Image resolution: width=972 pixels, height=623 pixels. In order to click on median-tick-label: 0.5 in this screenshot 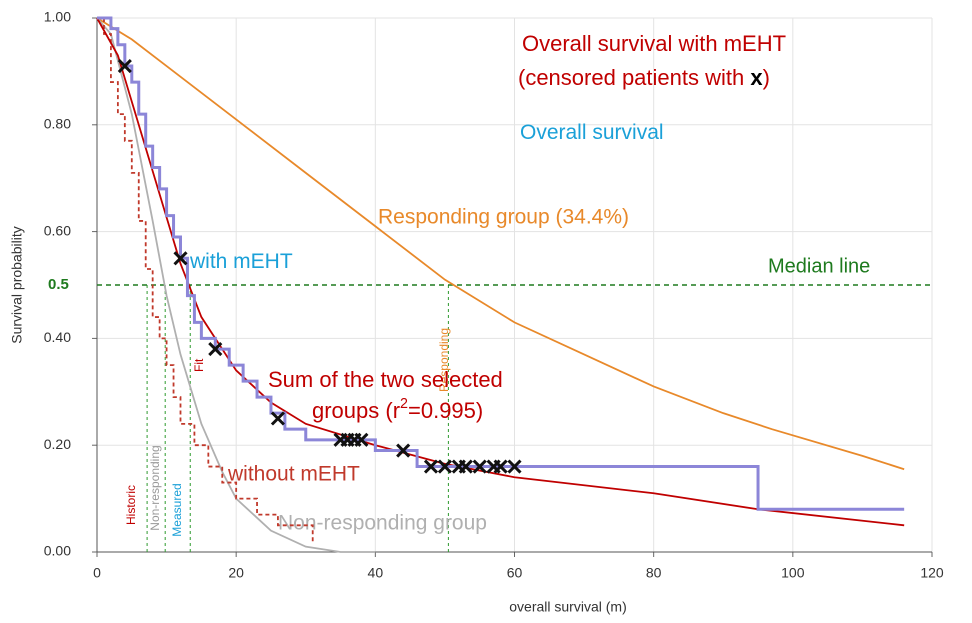, I will do `click(58, 284)`.